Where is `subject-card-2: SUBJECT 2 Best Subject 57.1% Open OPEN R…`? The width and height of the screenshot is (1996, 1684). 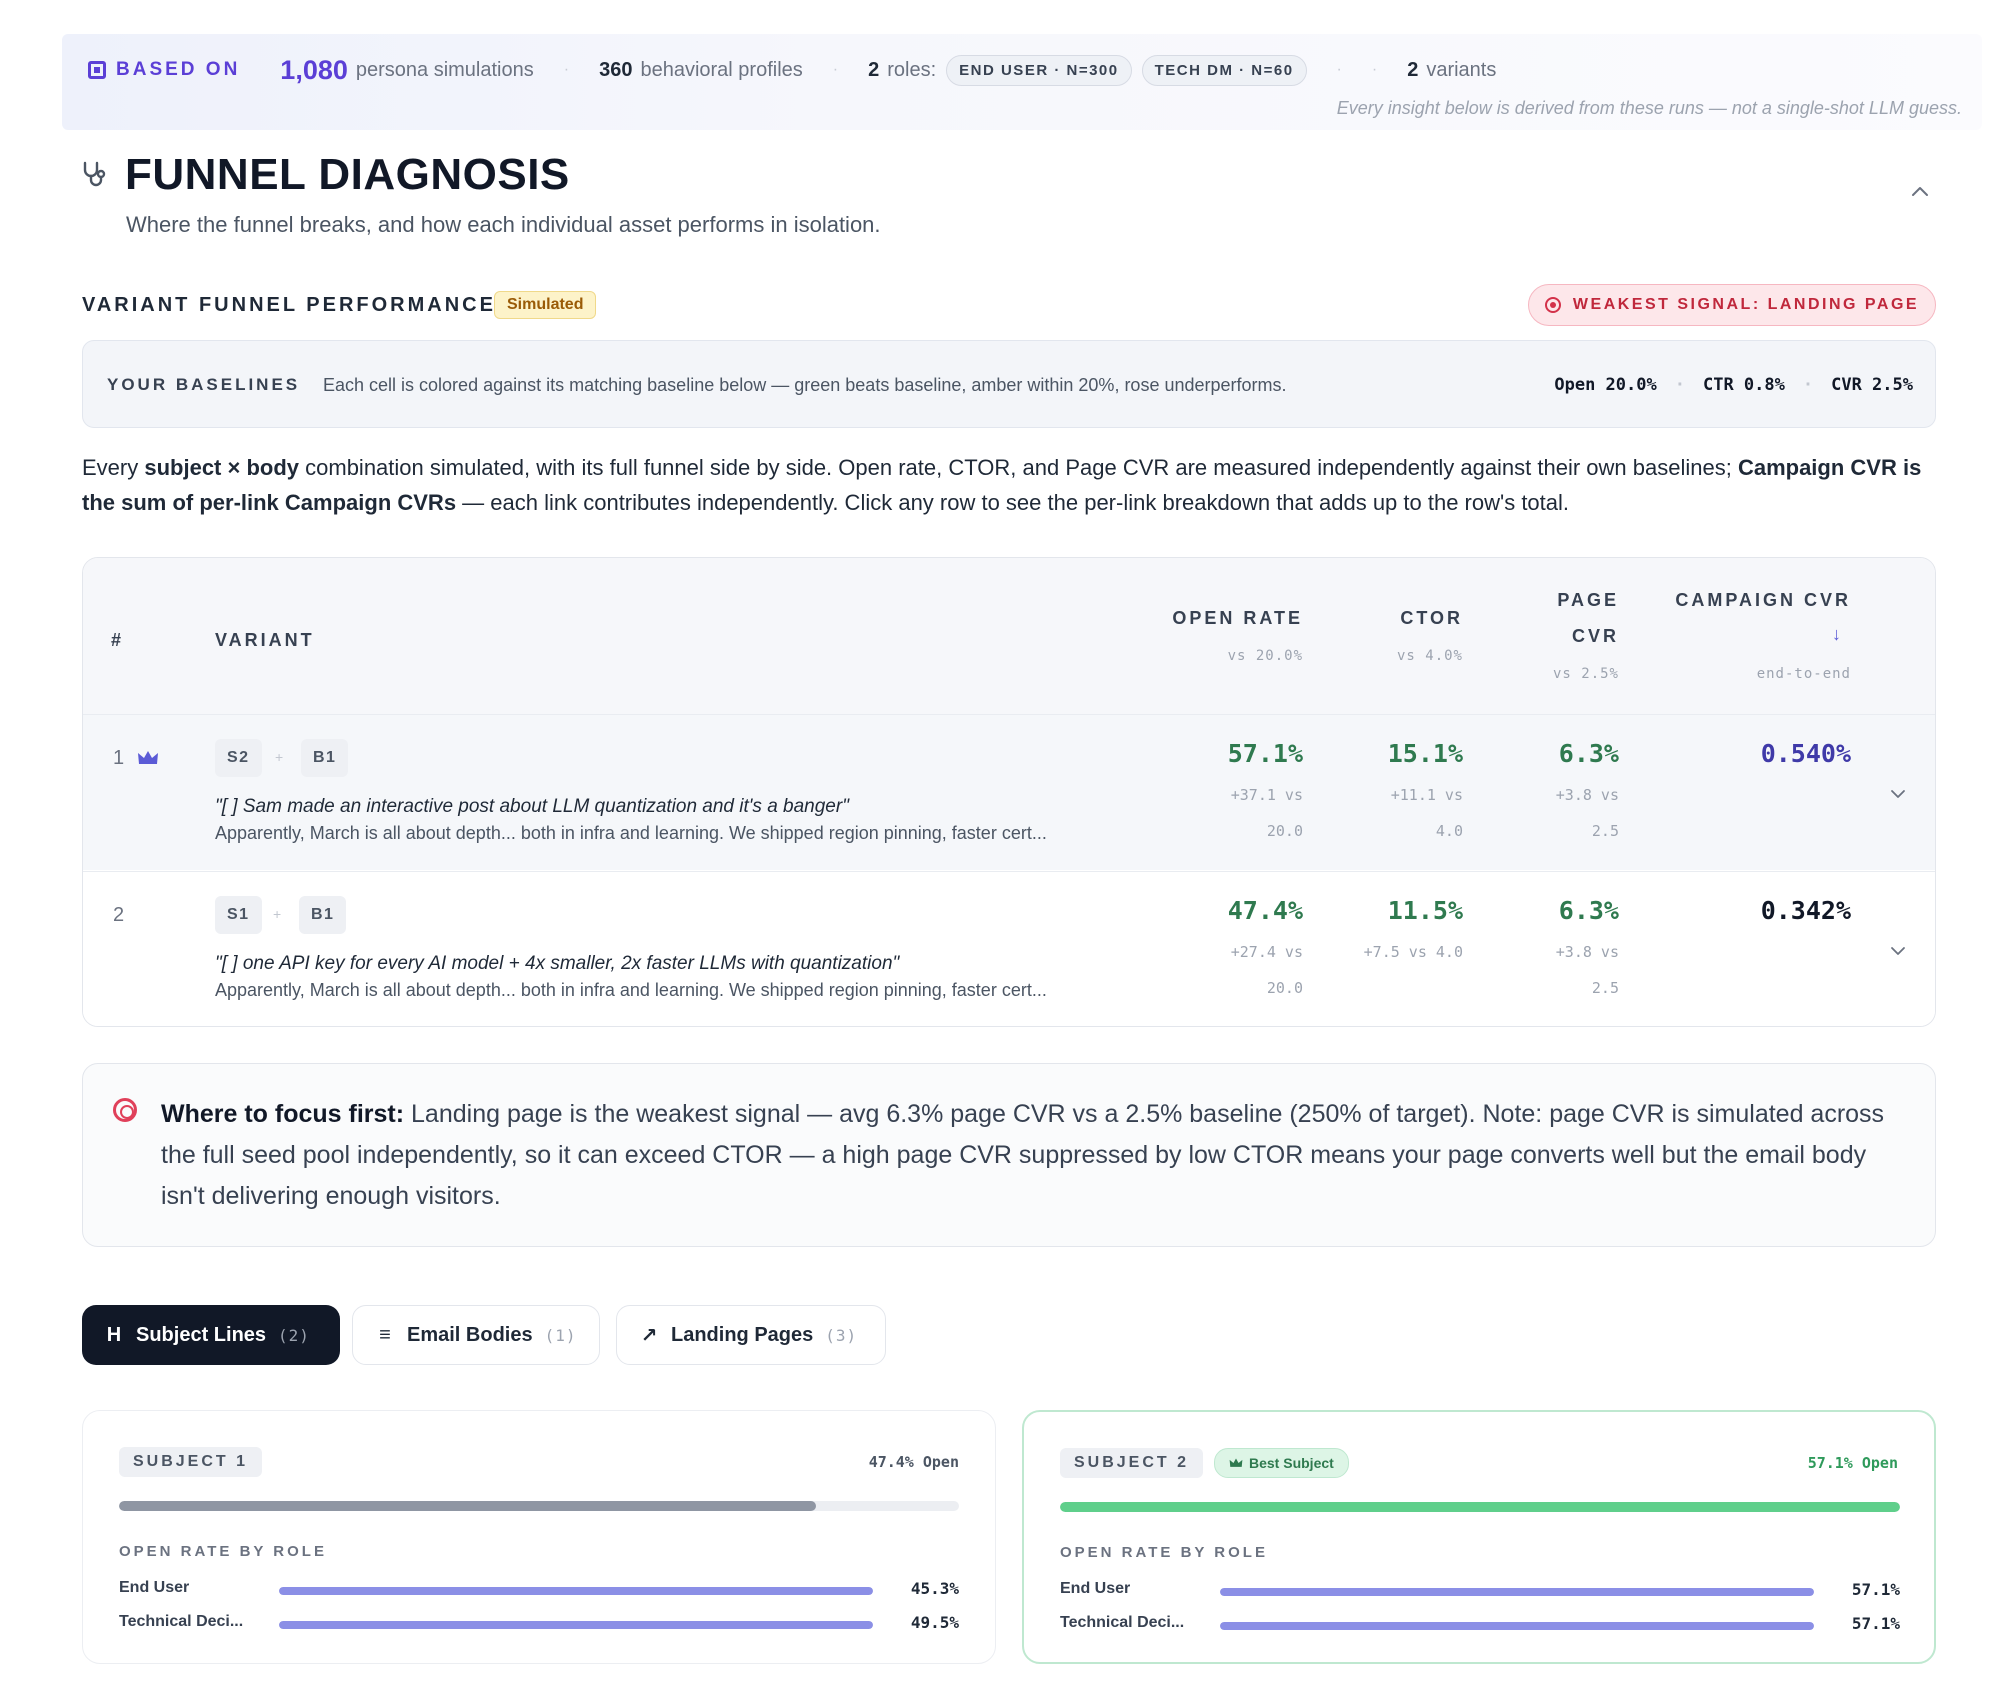
subject-card-2: SUBJECT 2 Best Subject 57.1% Open OPEN R… is located at coordinates (1479, 1537).